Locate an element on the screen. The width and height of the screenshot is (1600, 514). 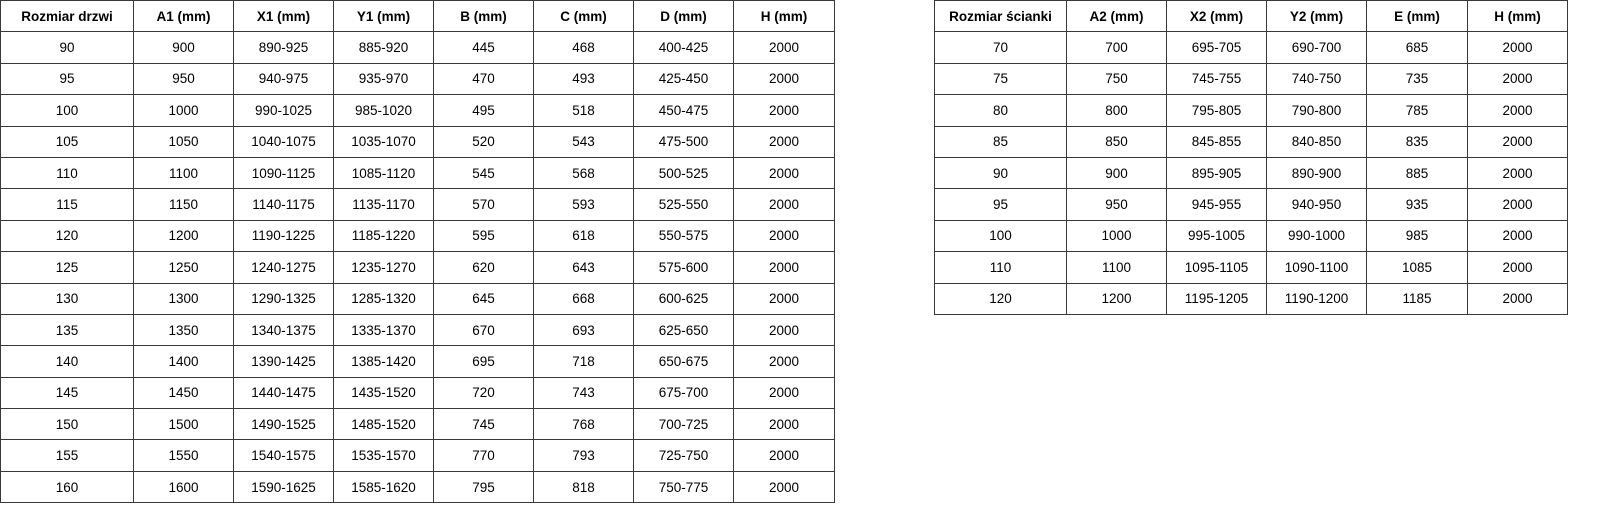
column-header: B (mm) is located at coordinates (483, 16).